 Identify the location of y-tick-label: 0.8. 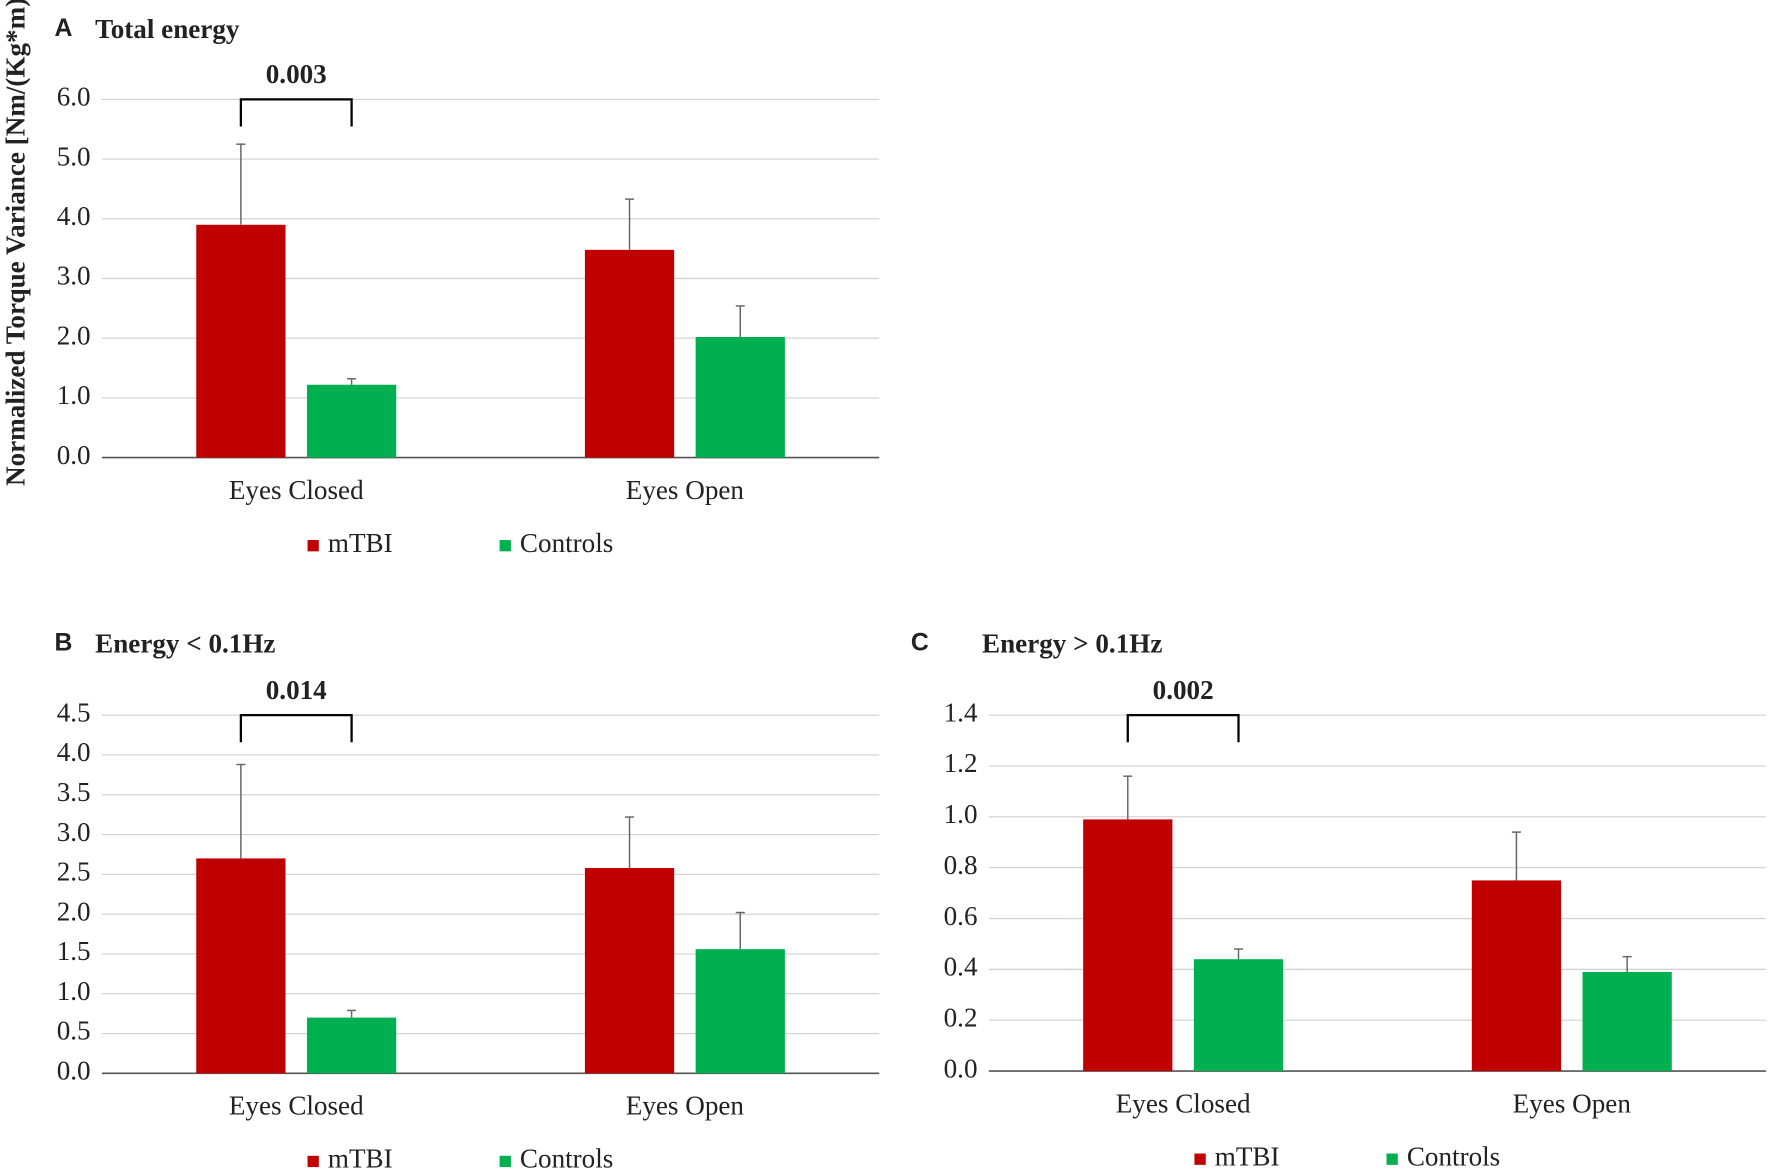
(961, 865).